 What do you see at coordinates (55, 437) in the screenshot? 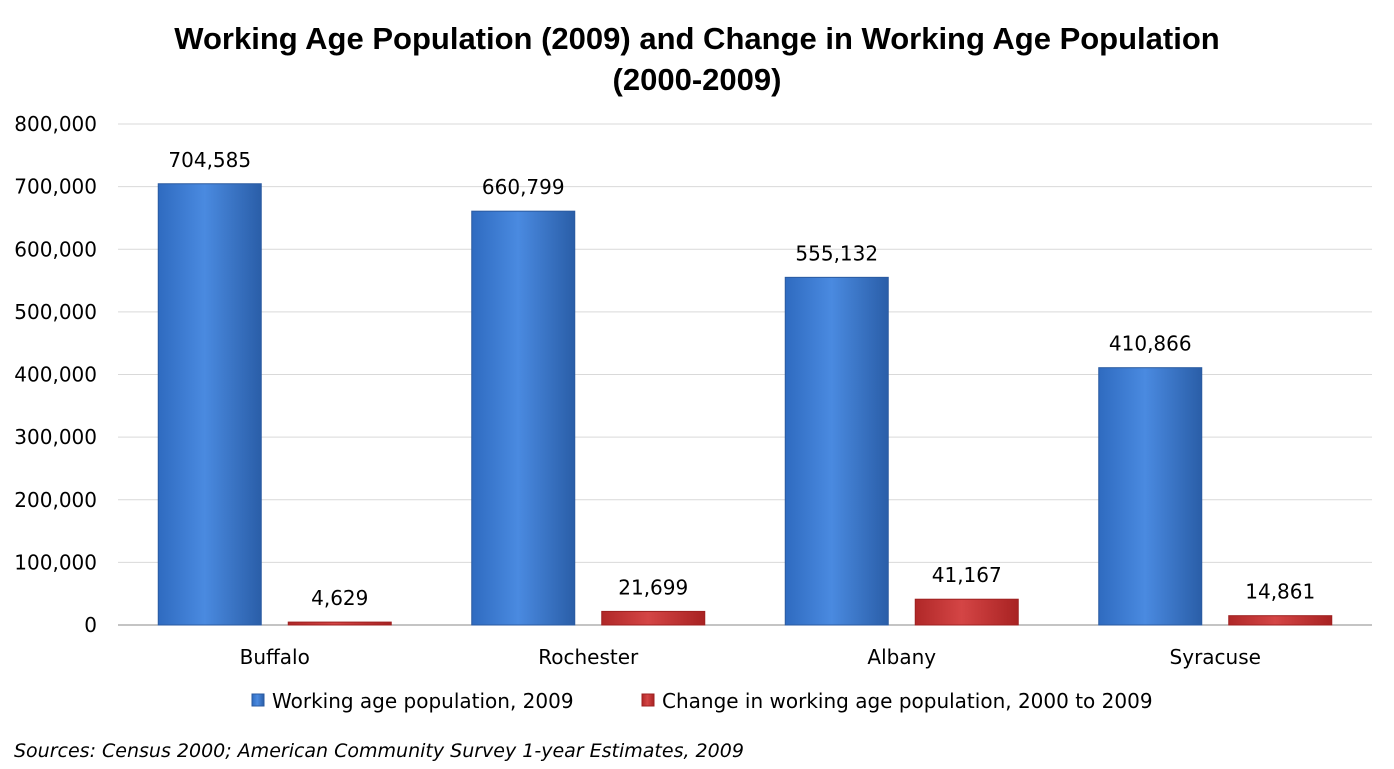
I see `y-tick-label: 300,000` at bounding box center [55, 437].